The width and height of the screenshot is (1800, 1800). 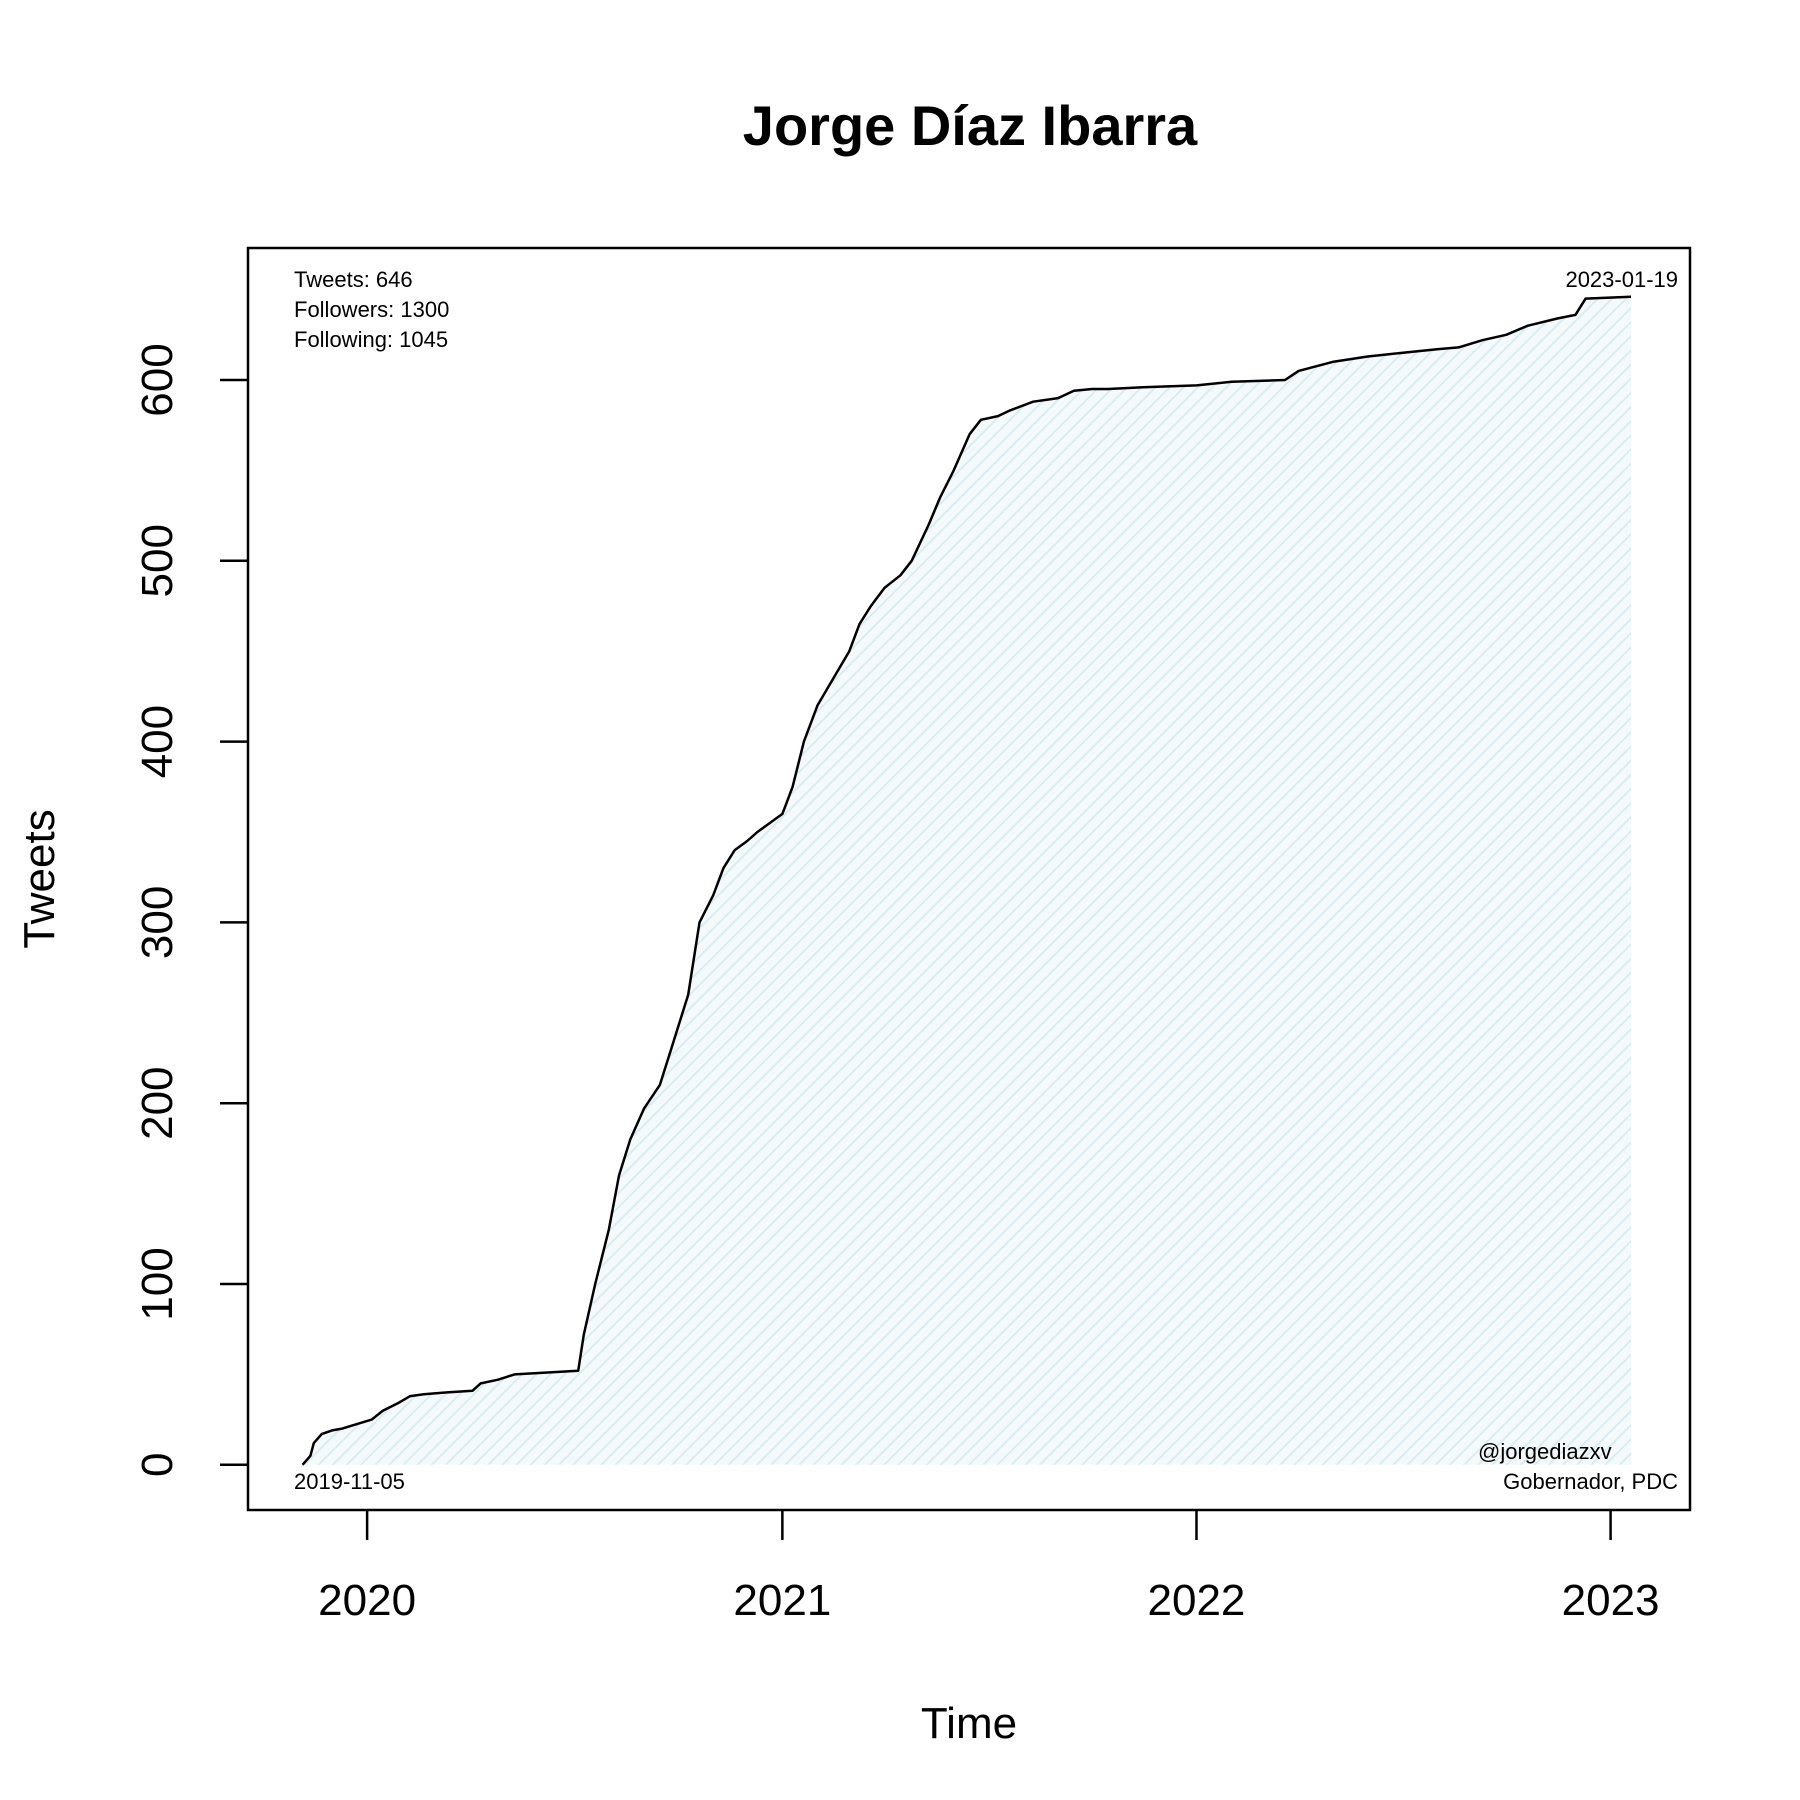 What do you see at coordinates (367, 1600) in the screenshot?
I see `x-tick-label: 2020` at bounding box center [367, 1600].